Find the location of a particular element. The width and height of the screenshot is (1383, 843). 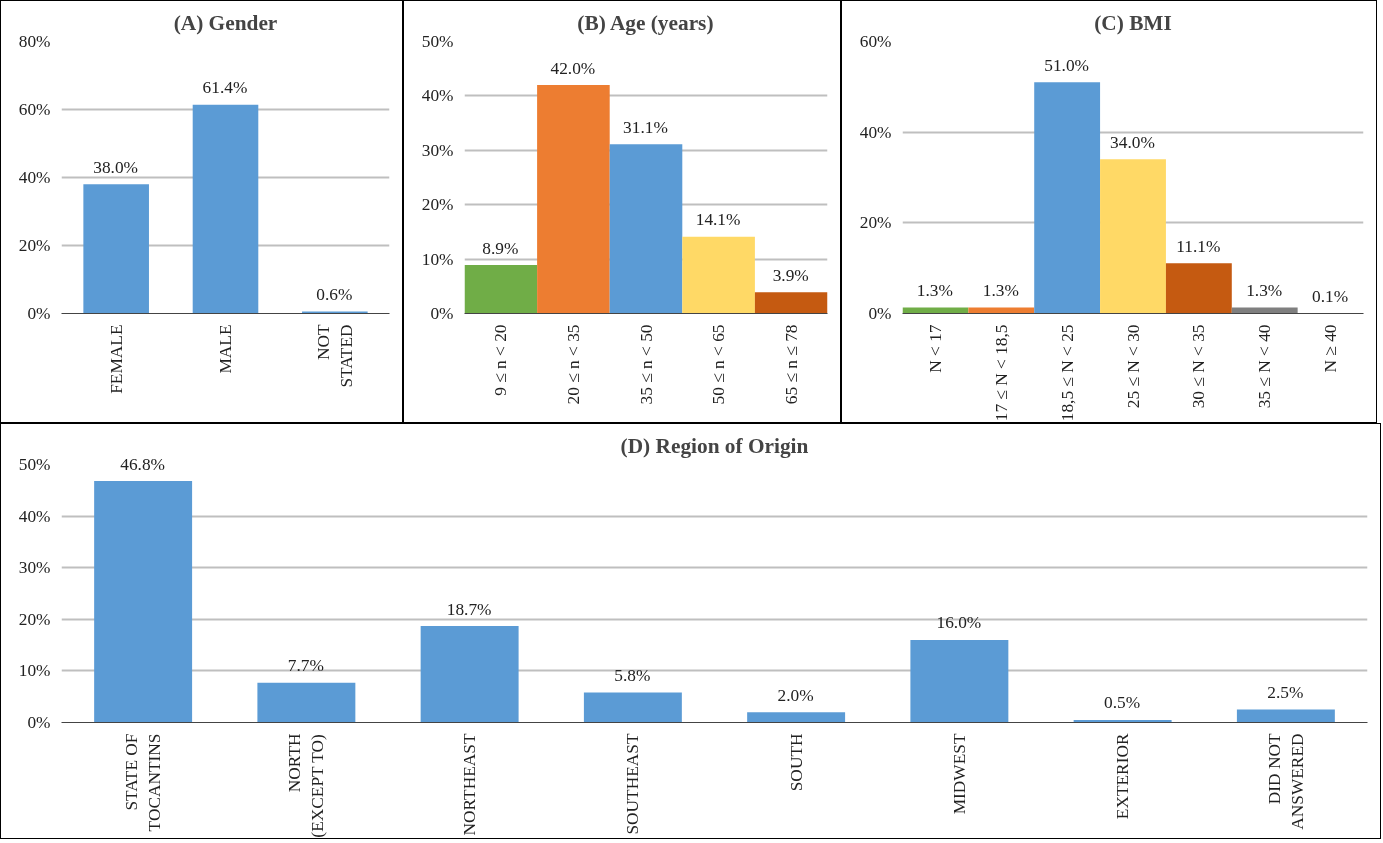

x-tick-label: DID NOT ANSWERED is located at coordinates (1285, 781).